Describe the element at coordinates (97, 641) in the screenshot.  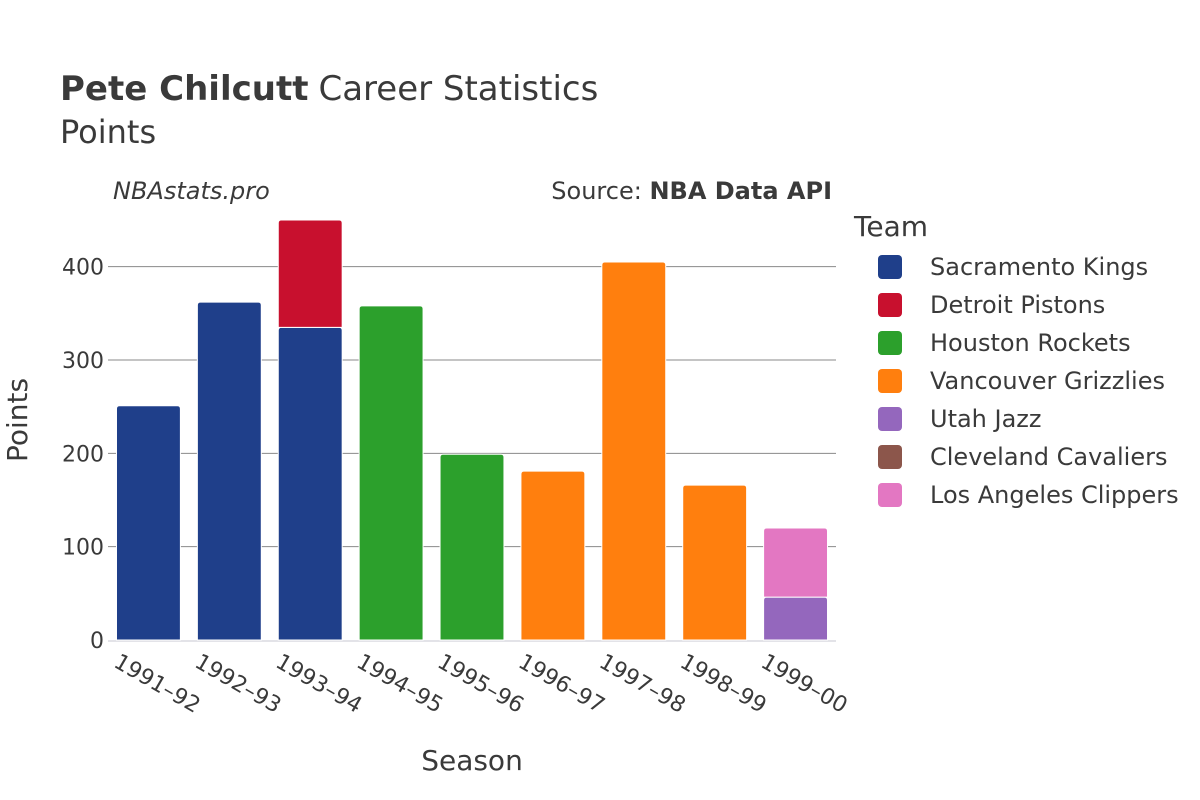
I see `y-tick-label: 0` at that location.